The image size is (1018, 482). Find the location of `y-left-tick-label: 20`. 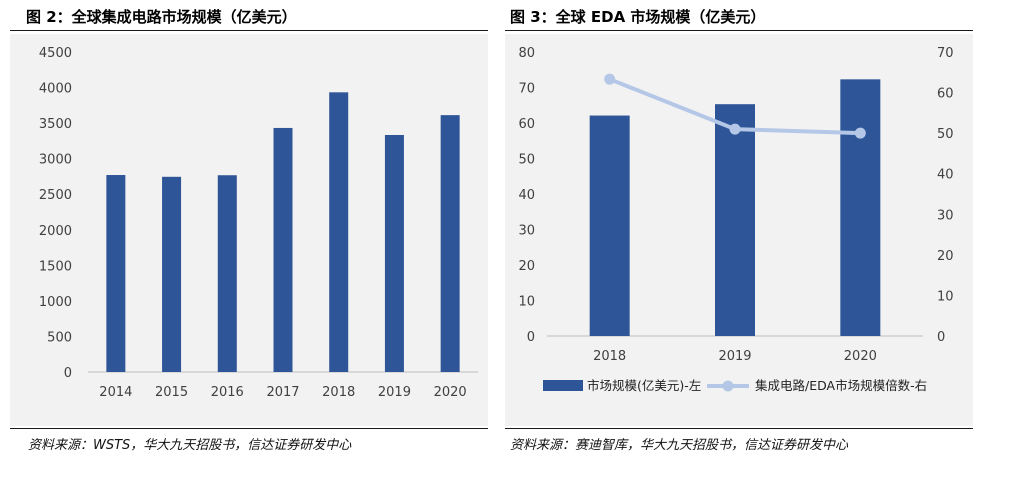

y-left-tick-label: 20 is located at coordinates (526, 266).